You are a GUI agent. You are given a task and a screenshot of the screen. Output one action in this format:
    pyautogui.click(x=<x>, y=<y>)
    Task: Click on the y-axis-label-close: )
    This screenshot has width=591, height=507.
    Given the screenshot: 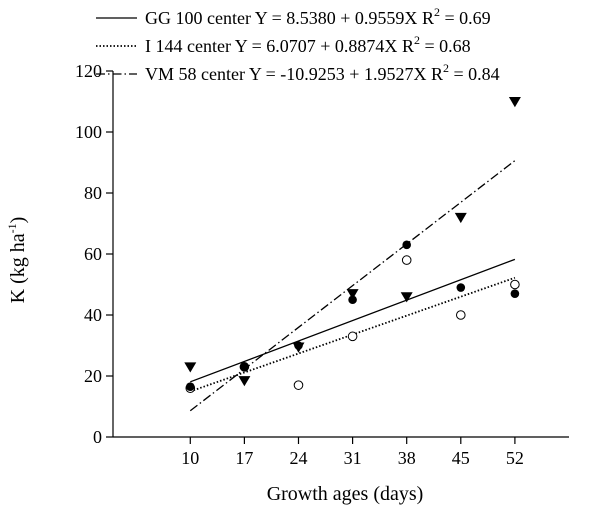 What is the action you would take?
    pyautogui.click(x=18, y=220)
    